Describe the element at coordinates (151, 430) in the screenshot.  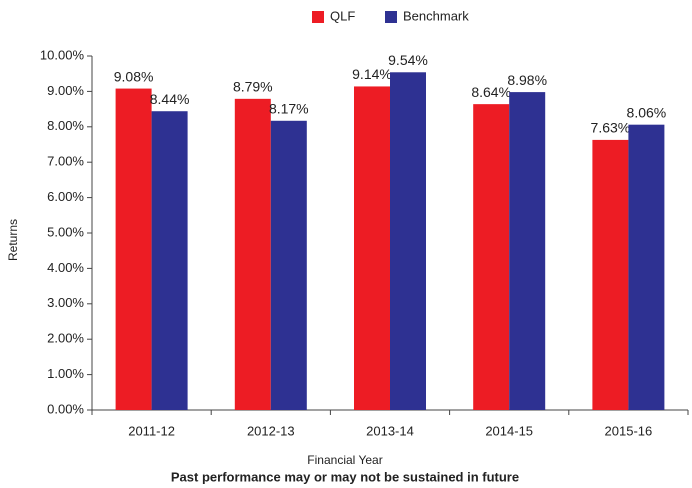
I see `x-tick-label: 2011-12` at that location.